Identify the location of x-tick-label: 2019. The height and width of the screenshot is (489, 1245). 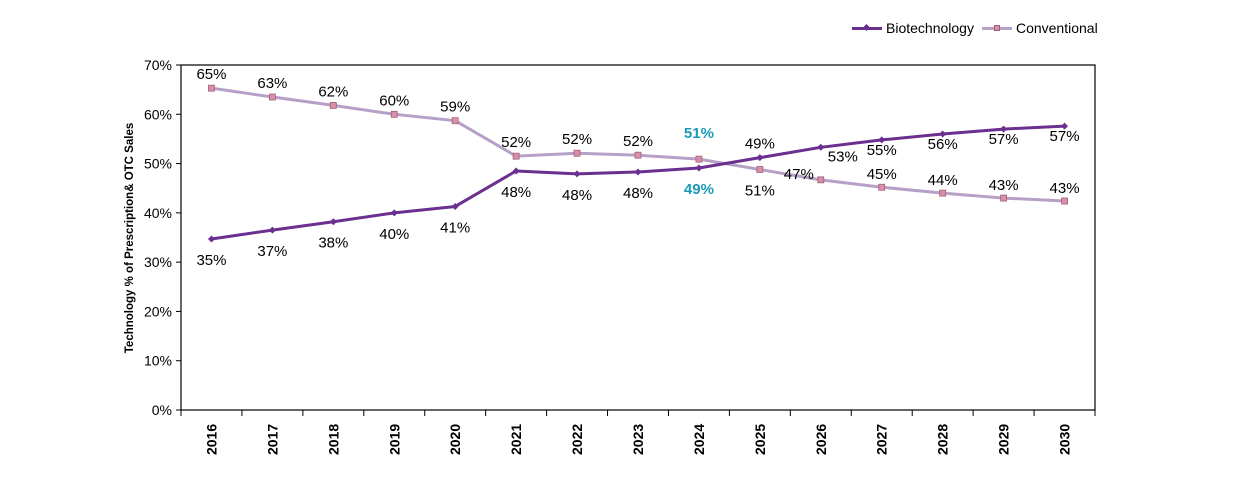
(394, 439).